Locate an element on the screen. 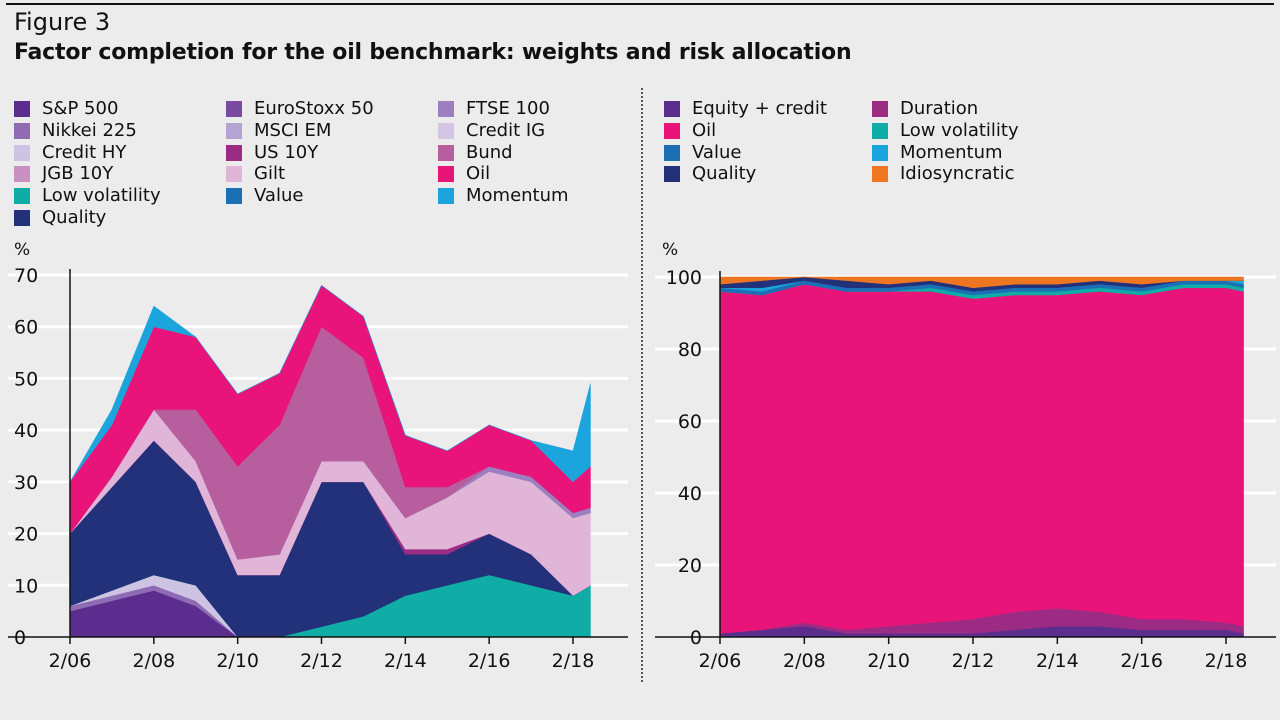 The image size is (1280, 720). legend-label: Idiosyncratic is located at coordinates (957, 174).